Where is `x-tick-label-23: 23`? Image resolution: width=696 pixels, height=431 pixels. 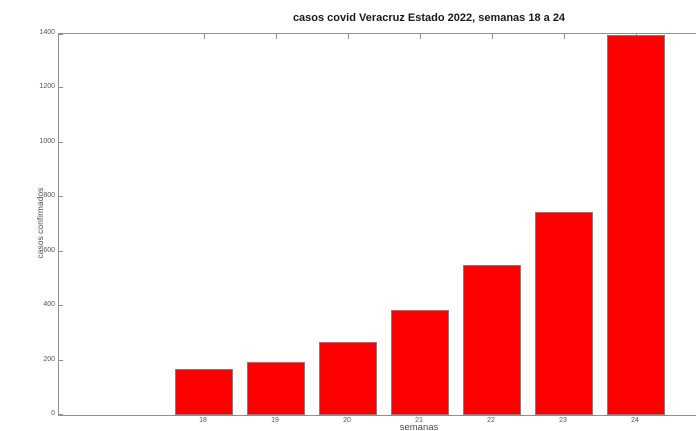
x-tick-label-23: 23 is located at coordinates (563, 420).